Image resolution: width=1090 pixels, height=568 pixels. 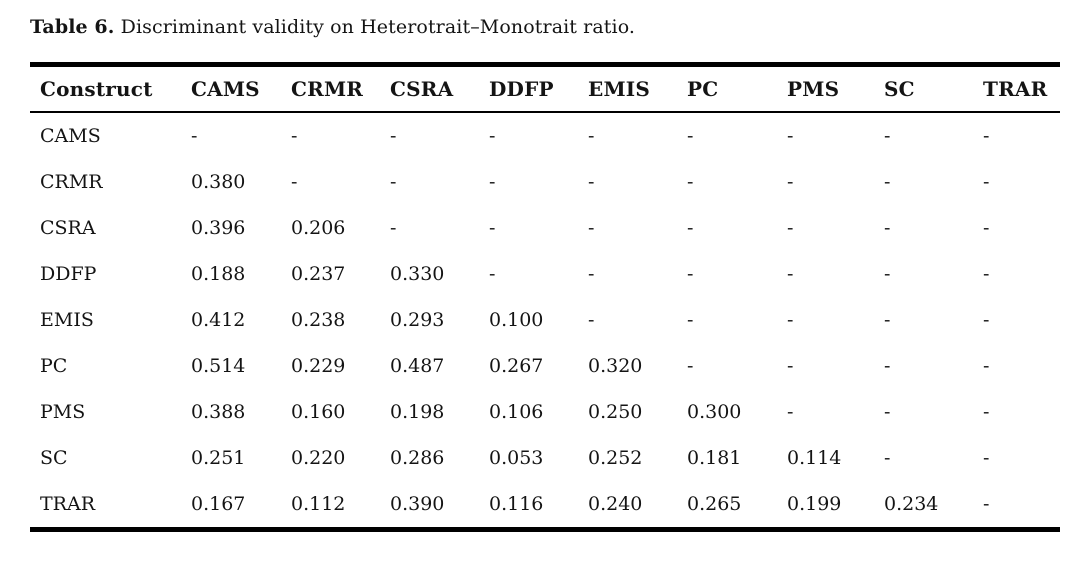 I want to click on table-row: CSRA 0.396 0.206 - - - - - - -, so click(x=545, y=228).